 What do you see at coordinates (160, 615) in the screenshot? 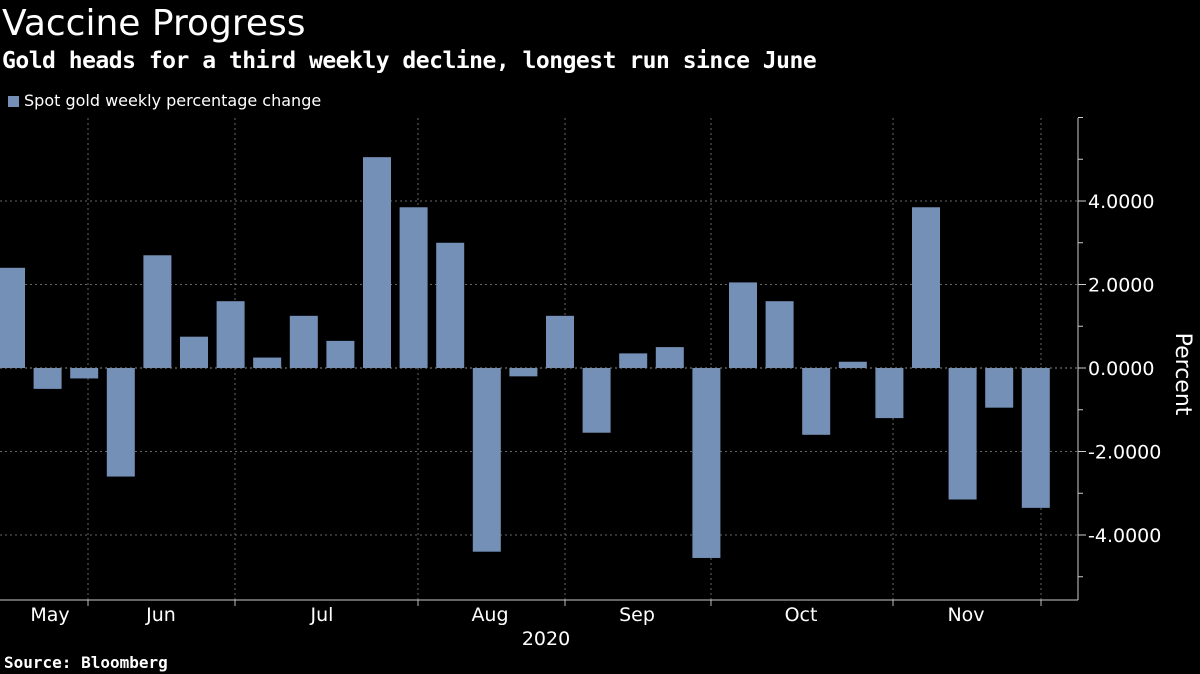
I see `x-tick-label: Jun` at bounding box center [160, 615].